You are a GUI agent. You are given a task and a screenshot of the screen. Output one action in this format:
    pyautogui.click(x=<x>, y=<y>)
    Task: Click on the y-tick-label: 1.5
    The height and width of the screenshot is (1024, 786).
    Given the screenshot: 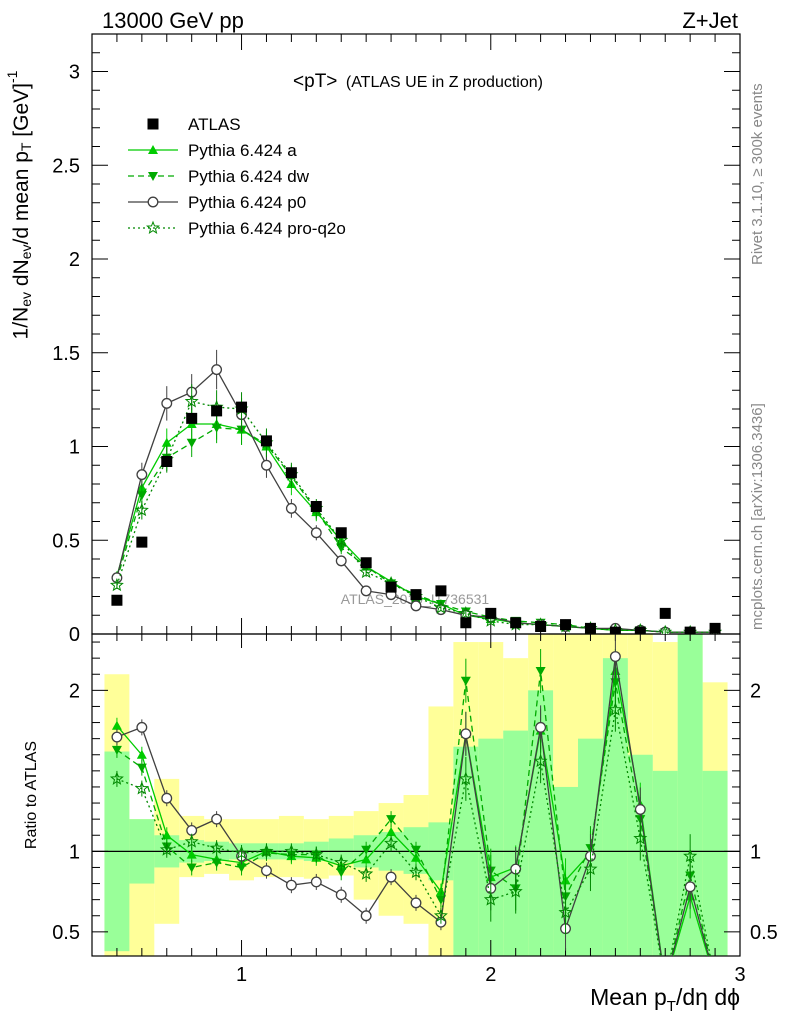 What is the action you would take?
    pyautogui.click(x=66, y=354)
    